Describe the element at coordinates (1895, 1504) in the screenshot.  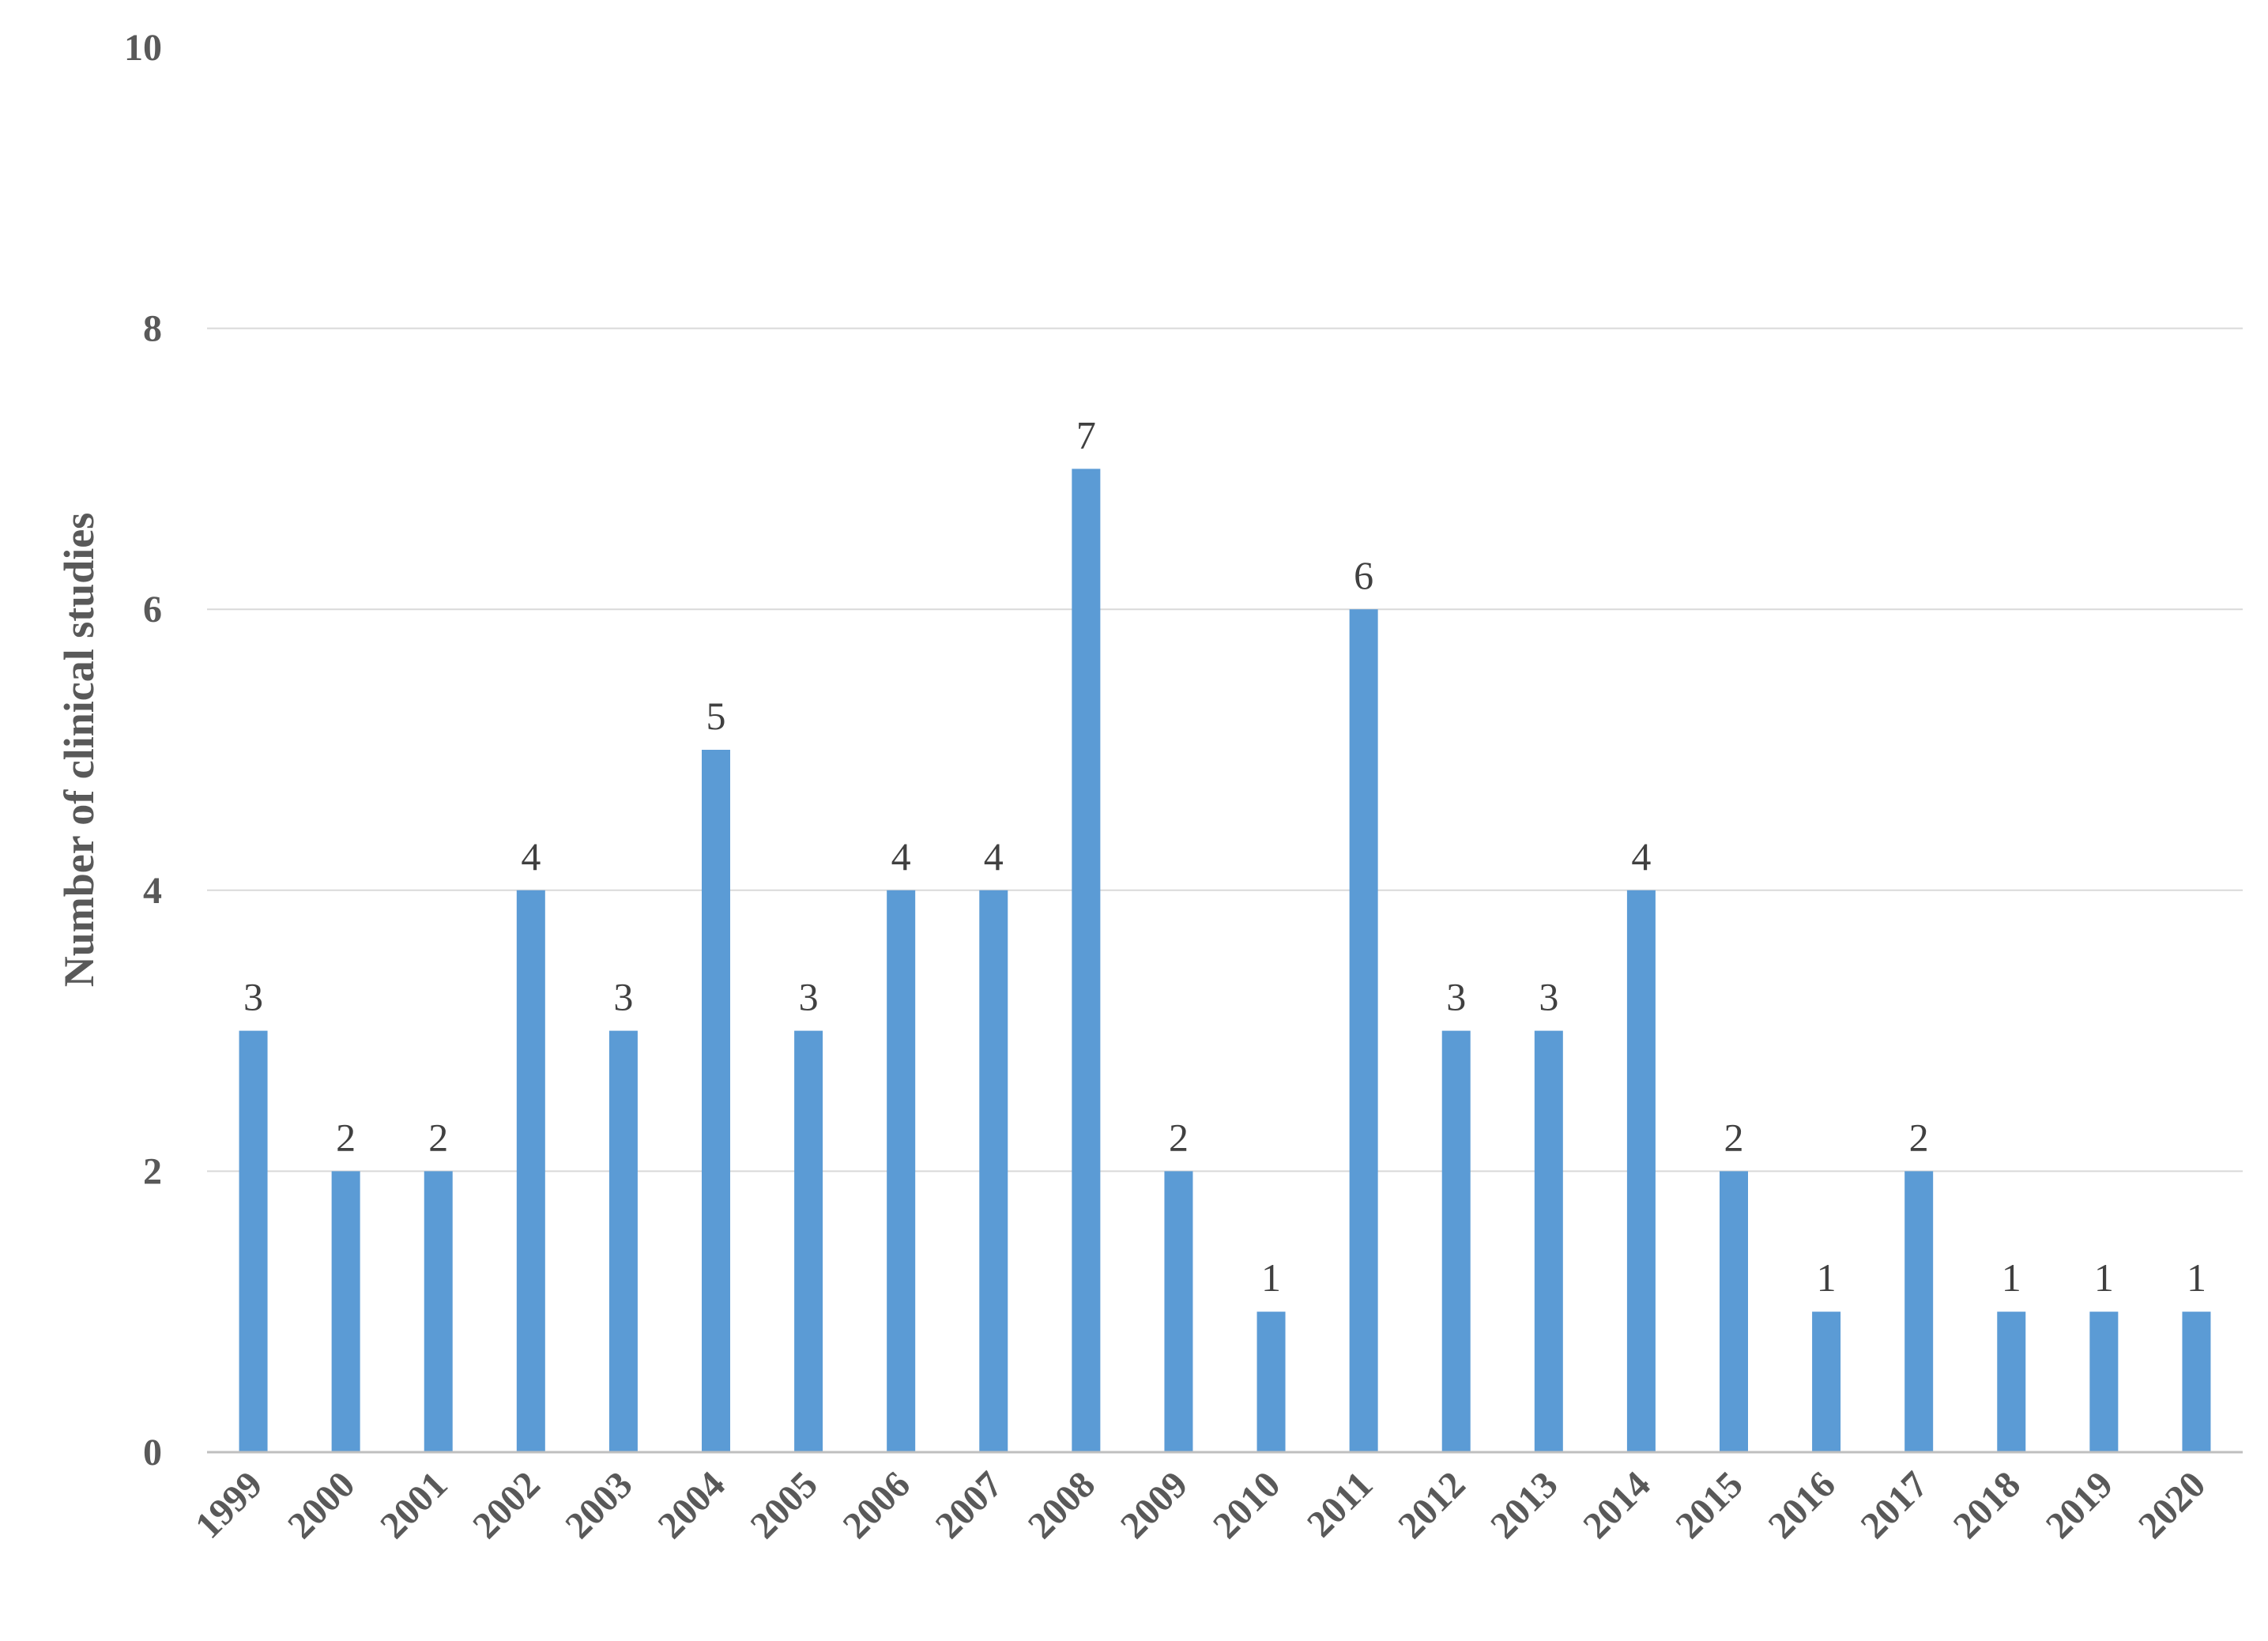
I see `x-tick-label: 2017` at that location.